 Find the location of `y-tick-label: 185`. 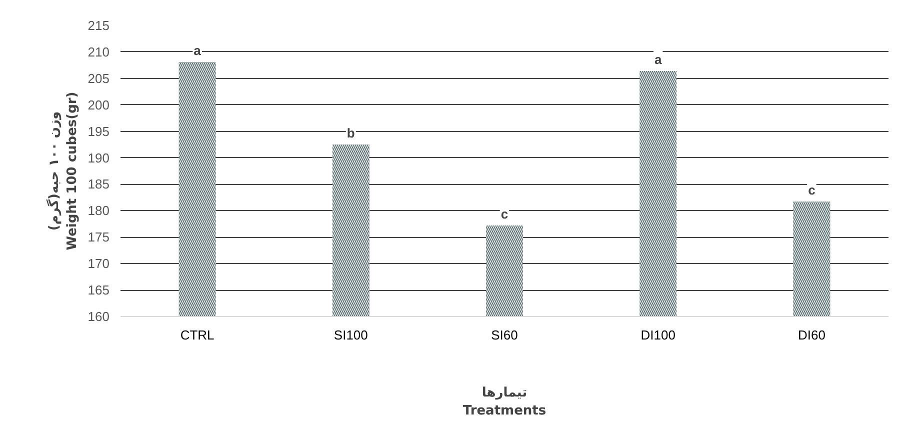

y-tick-label: 185 is located at coordinates (99, 184).